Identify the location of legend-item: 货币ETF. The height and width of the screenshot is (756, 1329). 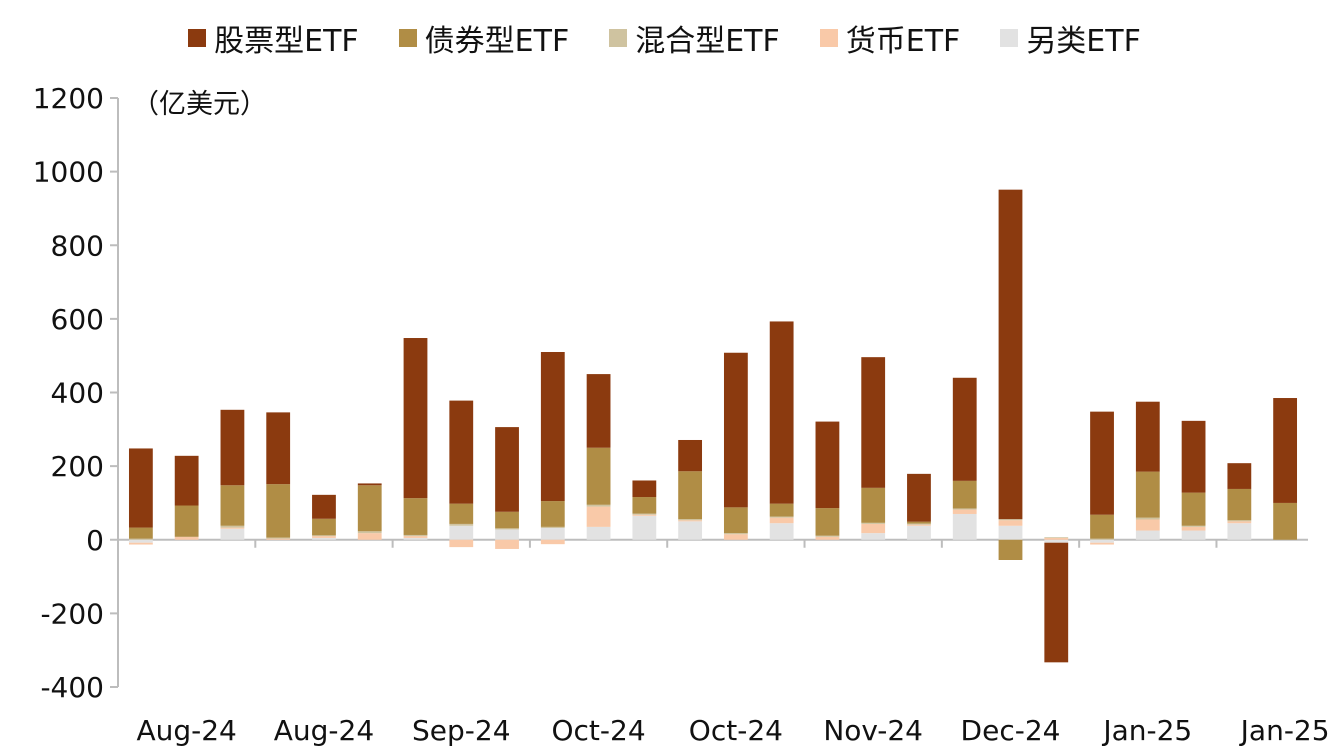
(890, 38).